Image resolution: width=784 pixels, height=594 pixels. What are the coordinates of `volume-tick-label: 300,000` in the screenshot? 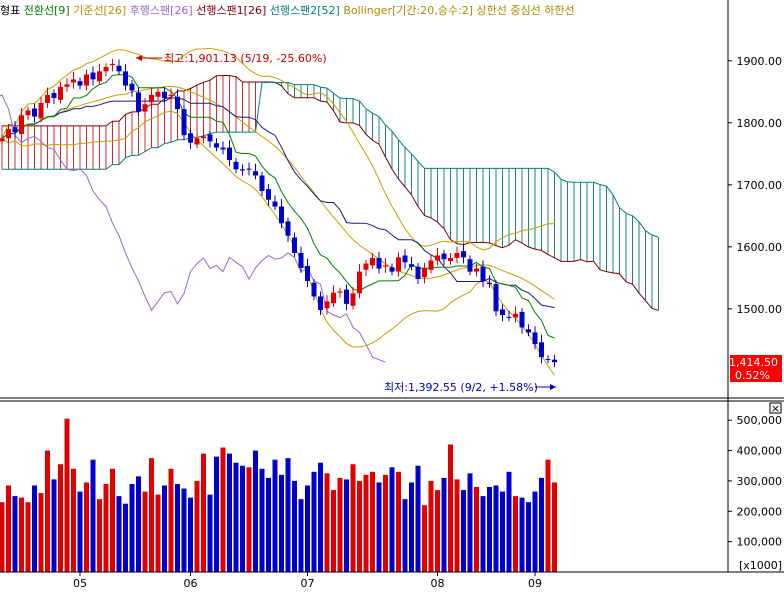 It's located at (760, 481).